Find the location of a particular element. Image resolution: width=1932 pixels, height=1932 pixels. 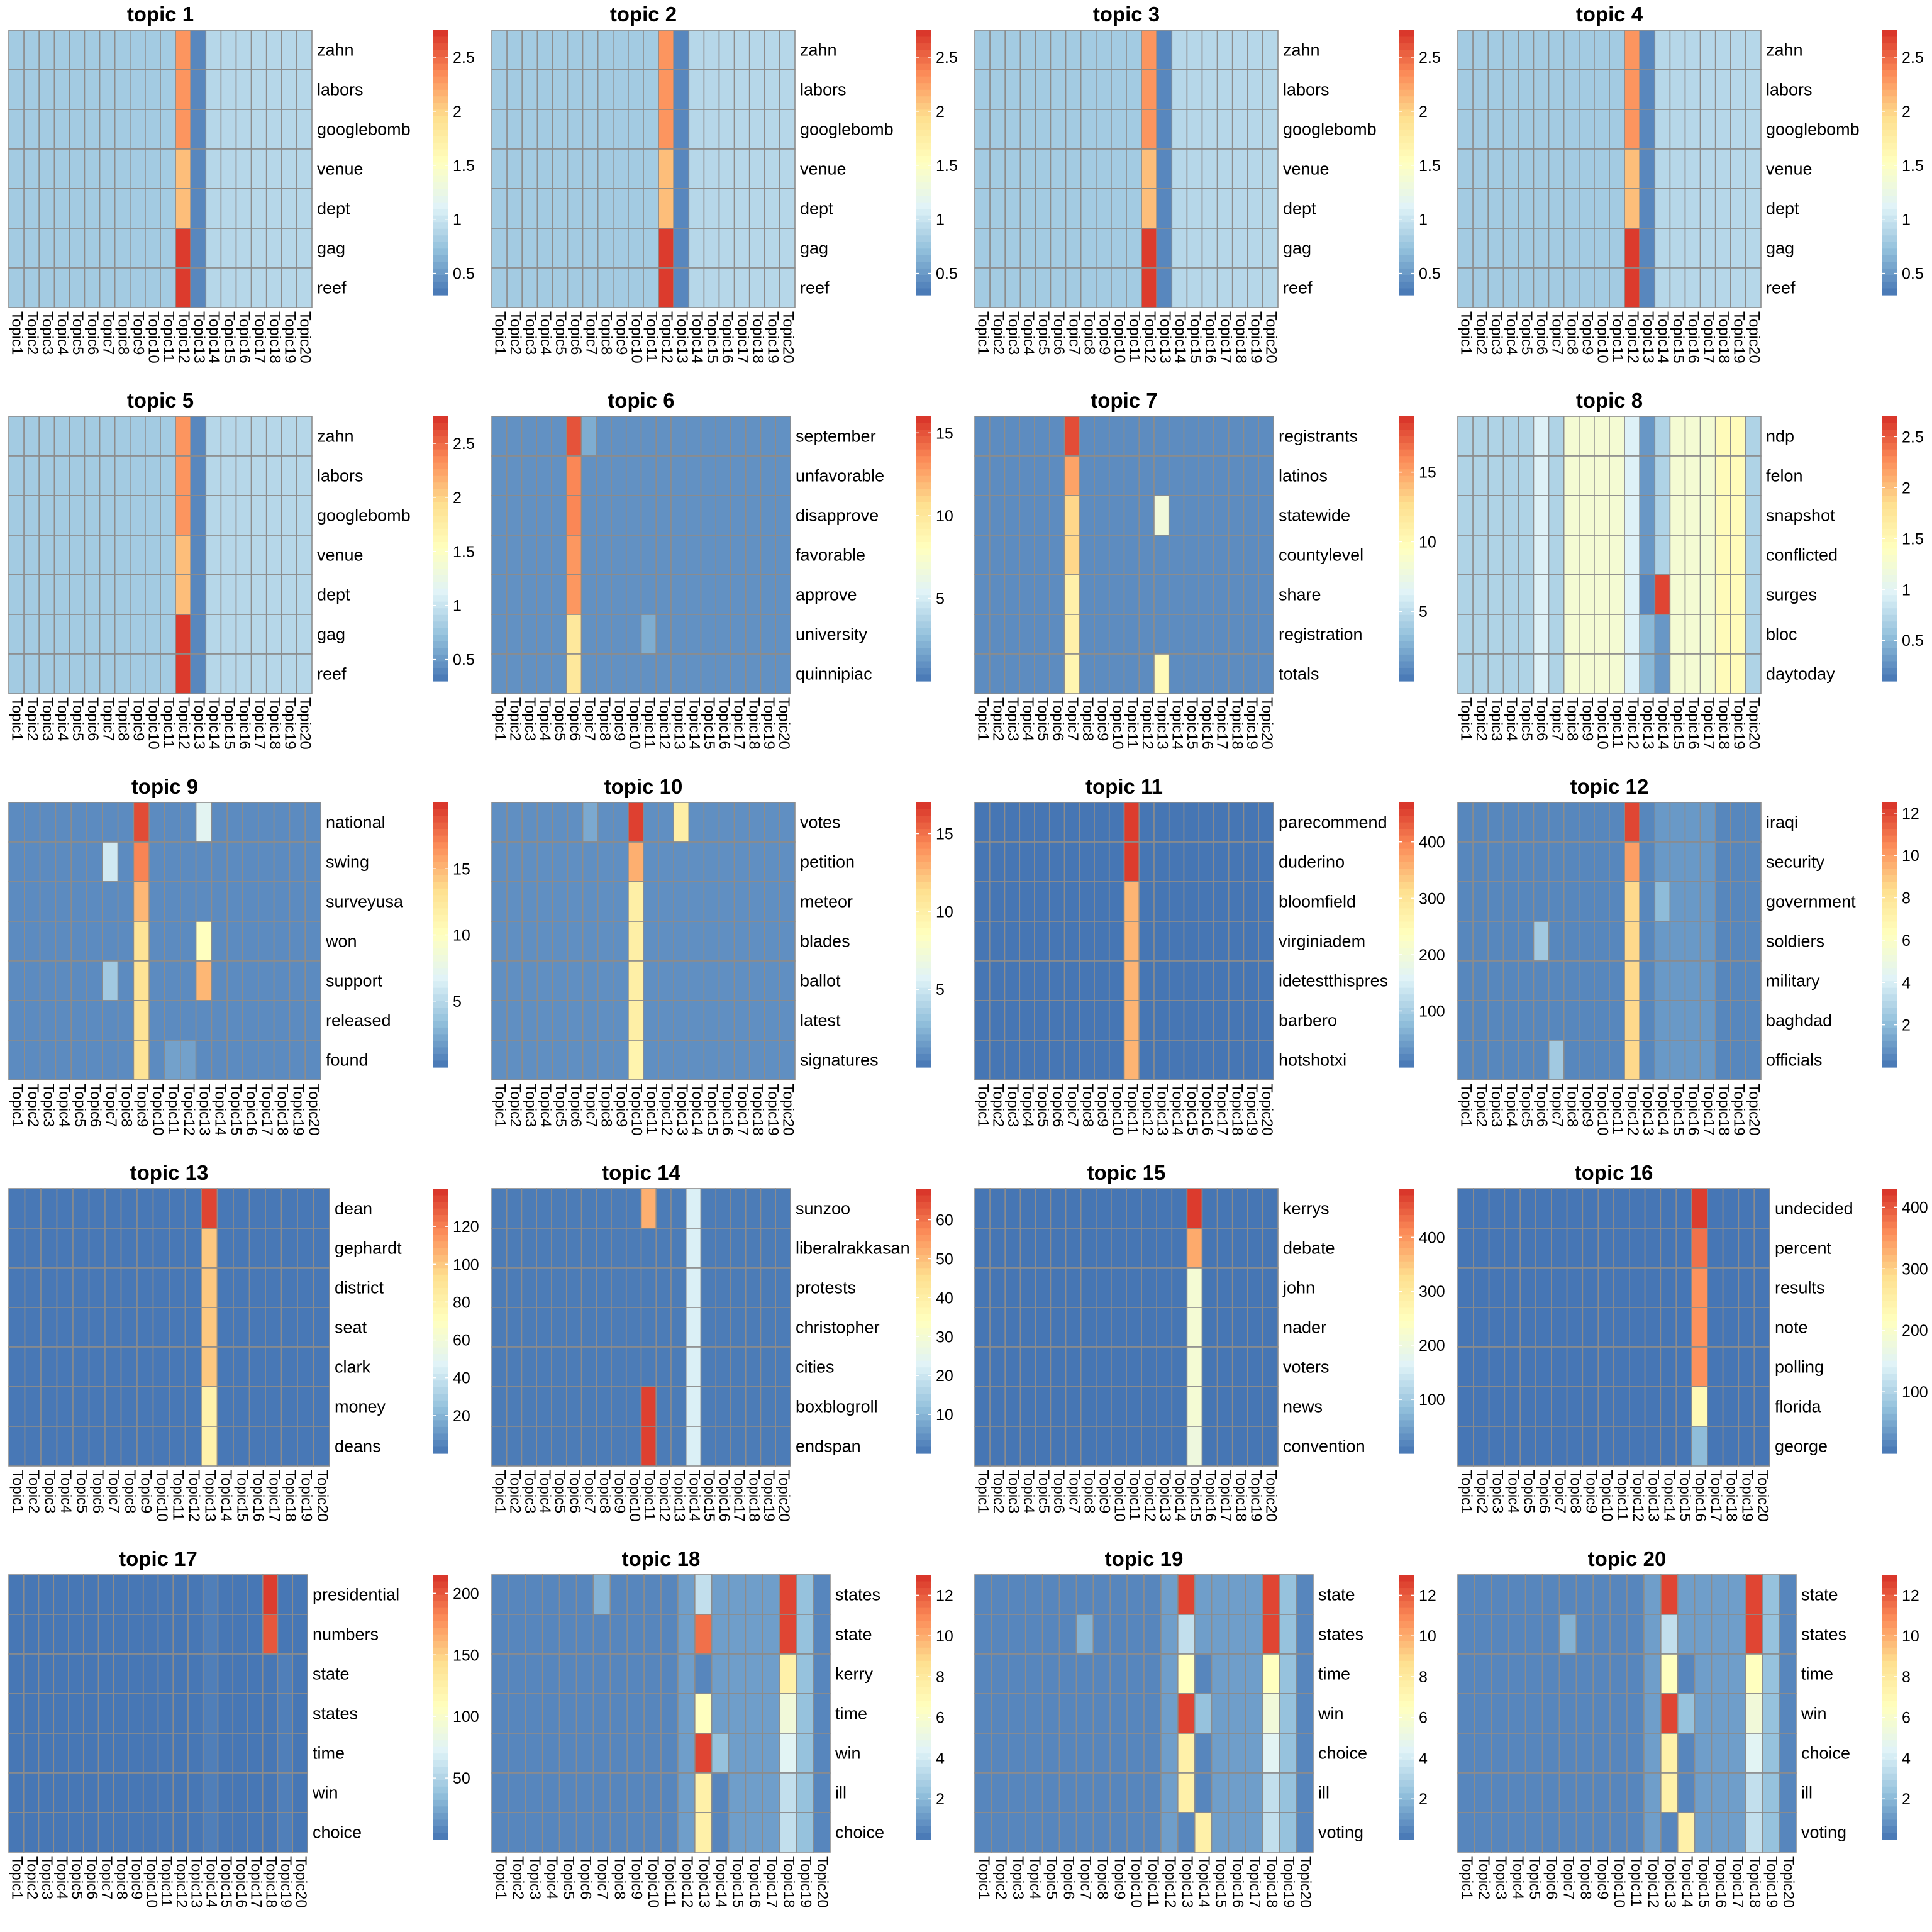

column-label: Topic14 is located at coordinates (211, 1882).